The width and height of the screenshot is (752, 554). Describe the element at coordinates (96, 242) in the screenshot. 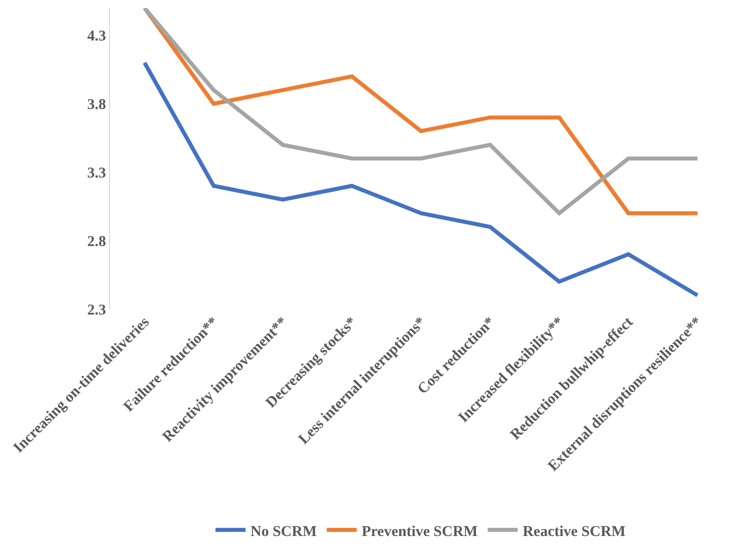

I see `y-tick-label: 2.8` at that location.